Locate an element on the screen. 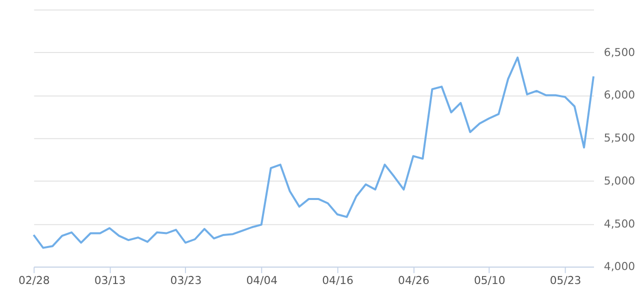  x-tick-label: 03/23 is located at coordinates (186, 280).